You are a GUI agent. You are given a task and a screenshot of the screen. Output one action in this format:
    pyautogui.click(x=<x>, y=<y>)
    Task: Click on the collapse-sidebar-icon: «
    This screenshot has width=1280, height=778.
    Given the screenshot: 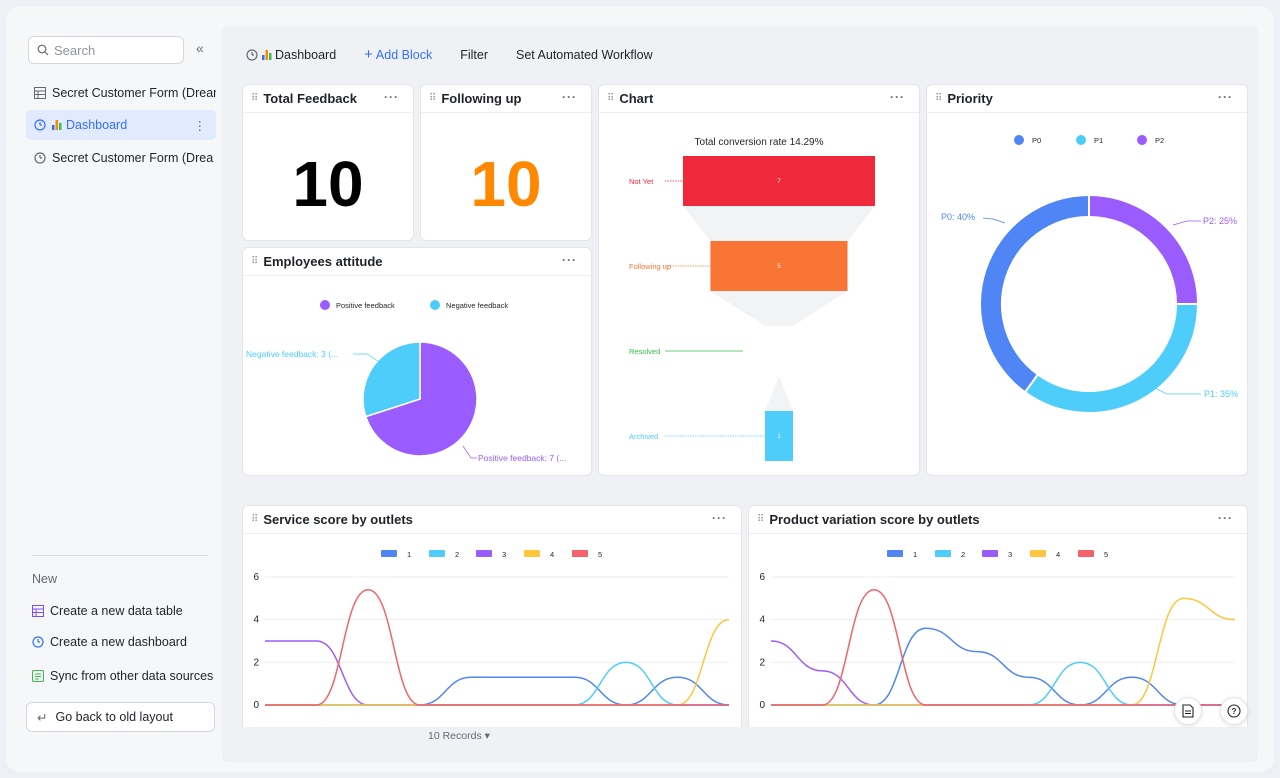 What is the action you would take?
    pyautogui.click(x=200, y=48)
    